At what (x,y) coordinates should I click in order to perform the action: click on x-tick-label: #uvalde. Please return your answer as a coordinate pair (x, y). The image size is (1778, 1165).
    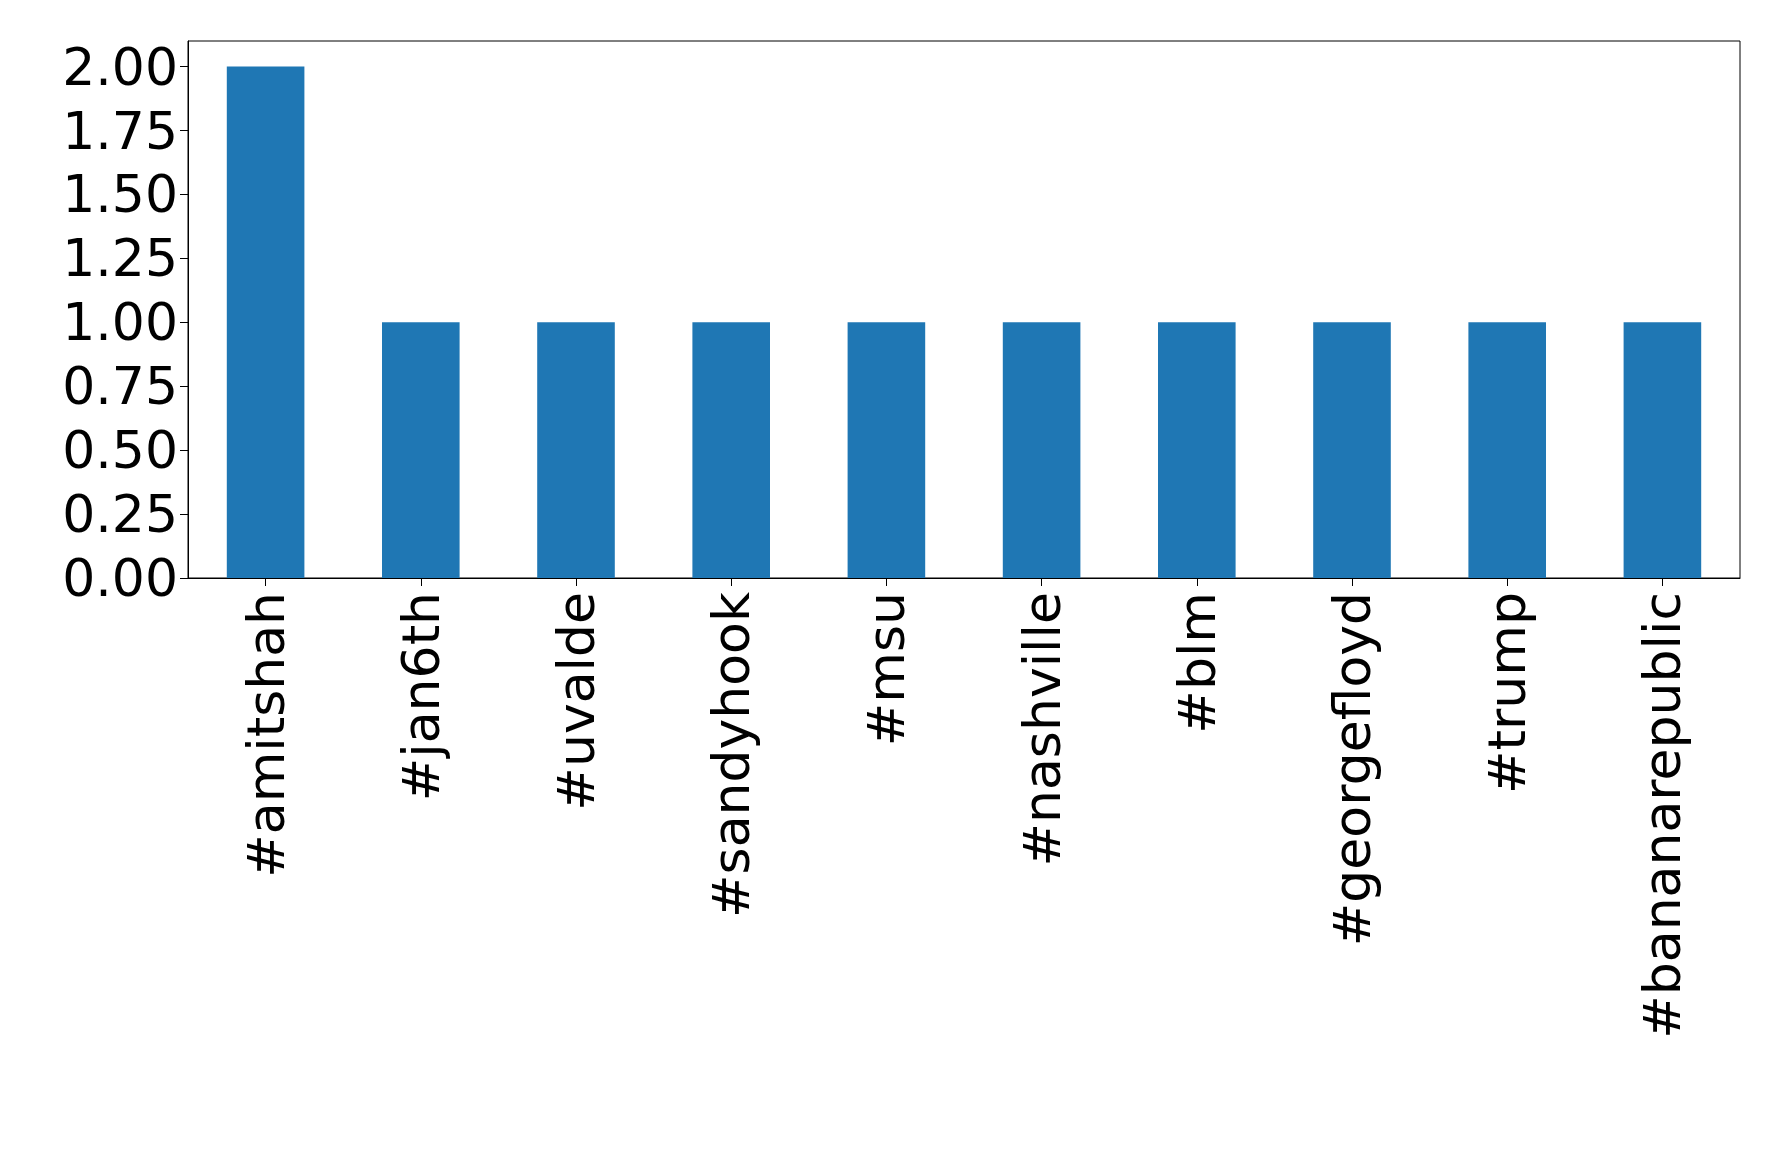
    Looking at the image, I should click on (576, 701).